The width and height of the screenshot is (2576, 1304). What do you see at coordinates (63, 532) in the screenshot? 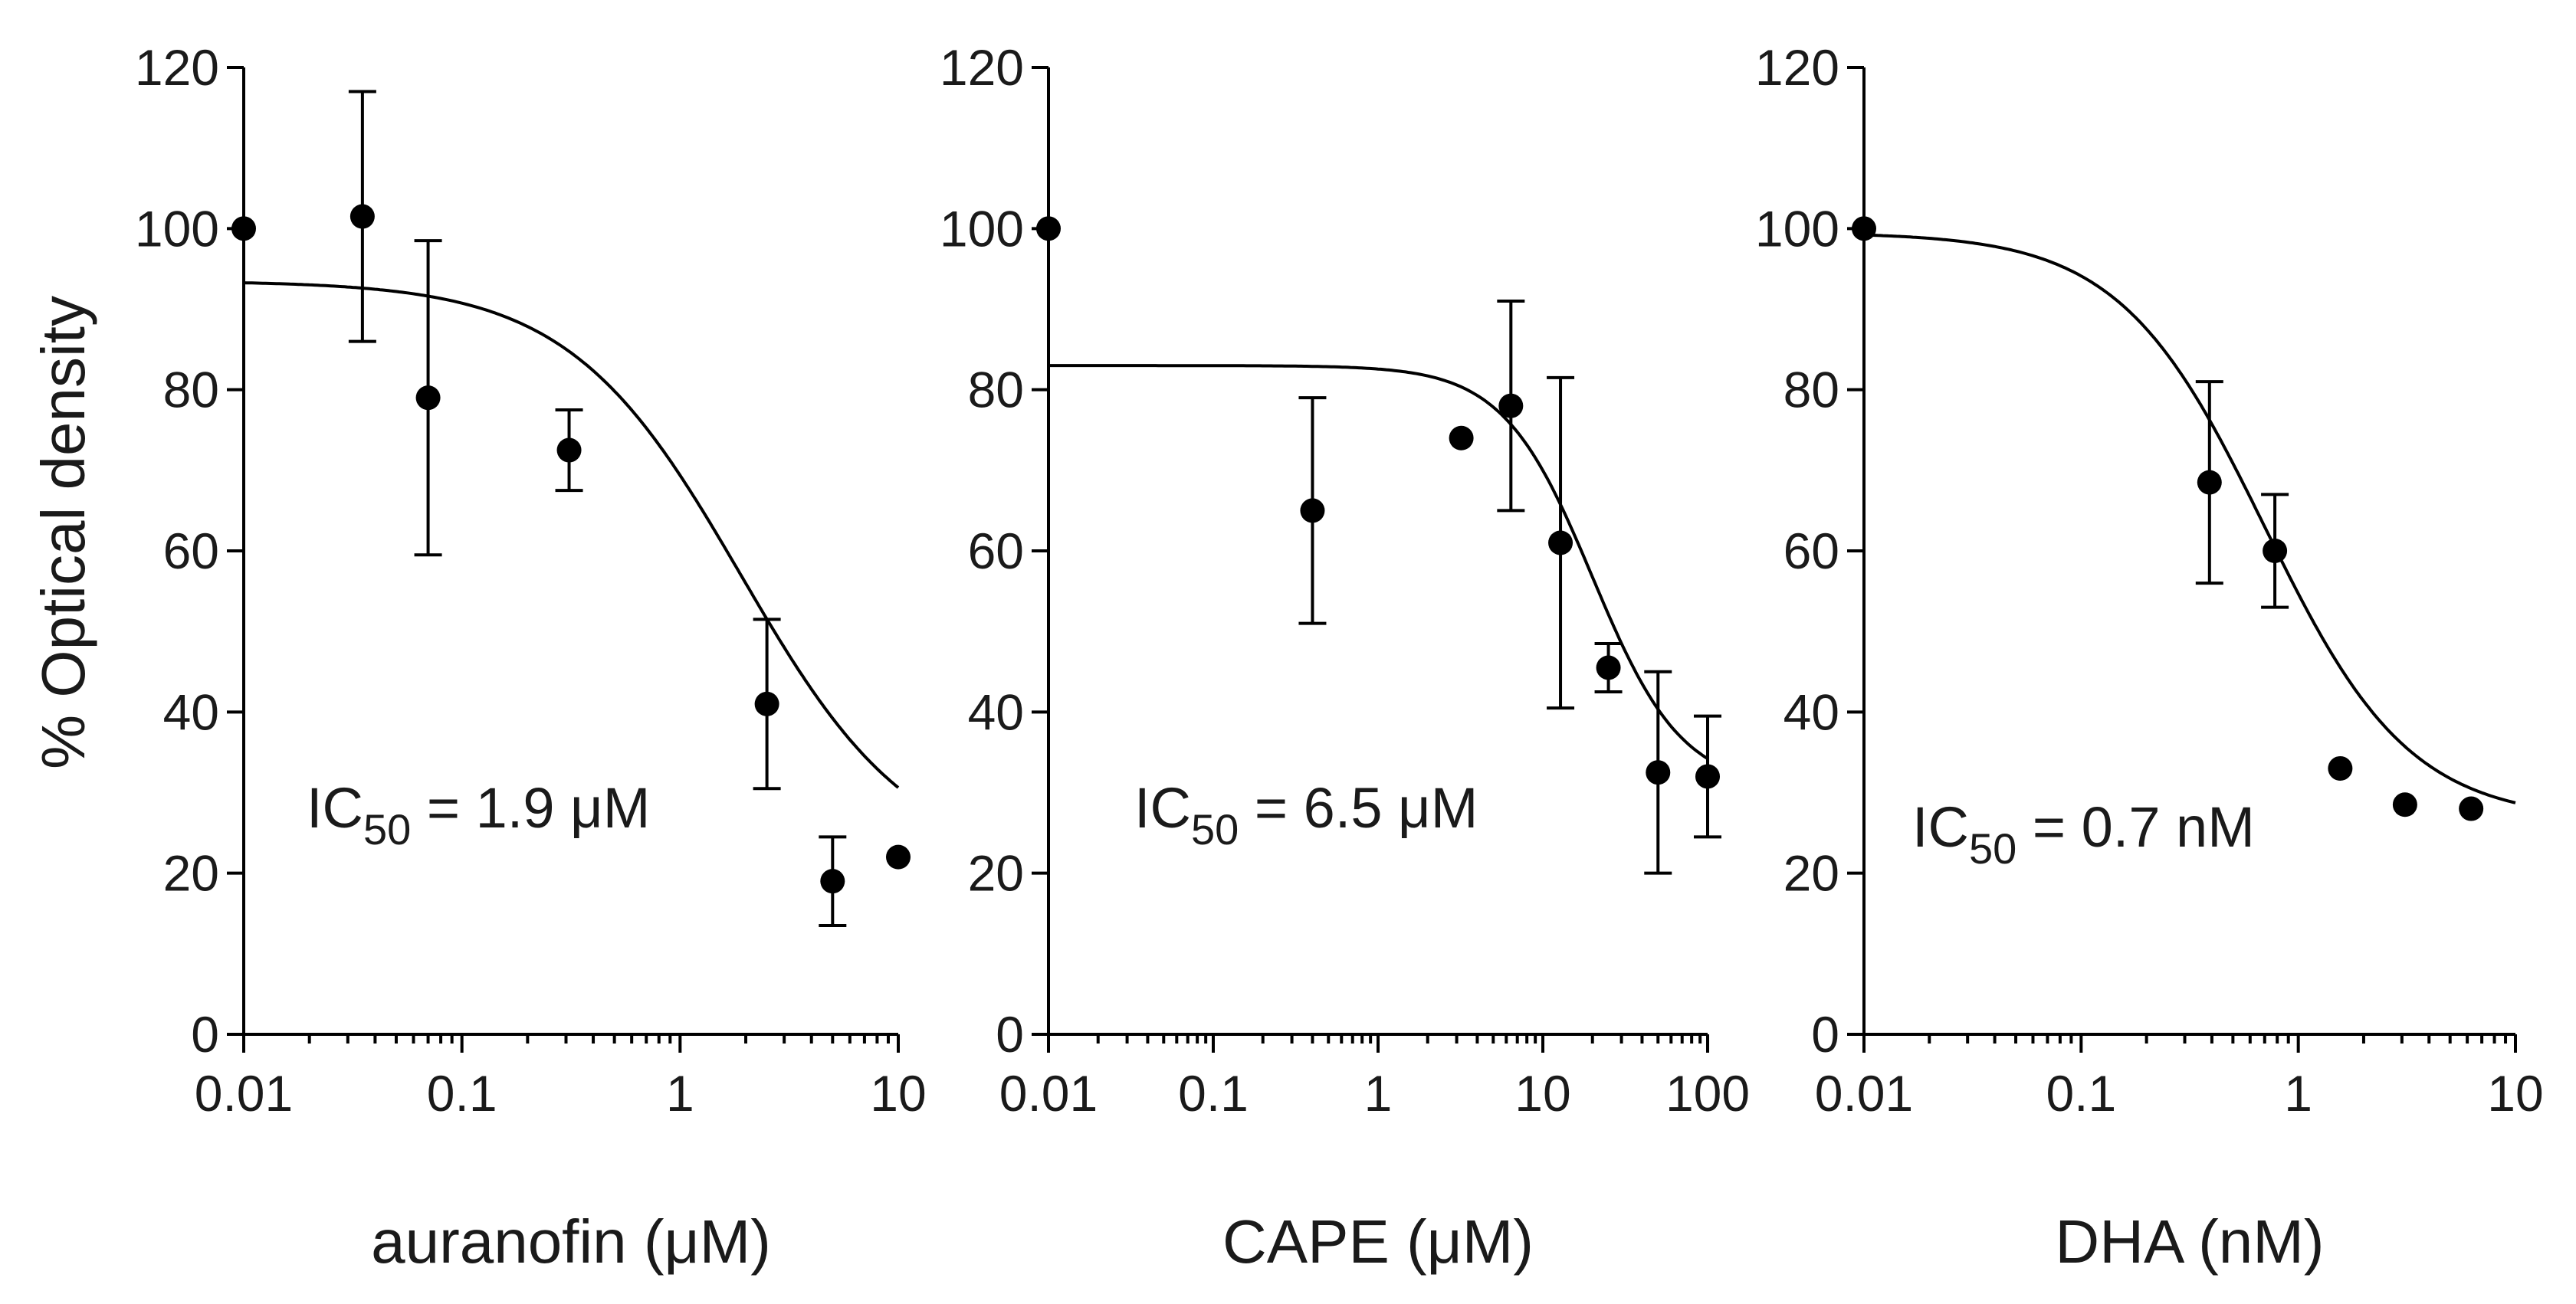
I see `y-axis-title: % Optical density` at bounding box center [63, 532].